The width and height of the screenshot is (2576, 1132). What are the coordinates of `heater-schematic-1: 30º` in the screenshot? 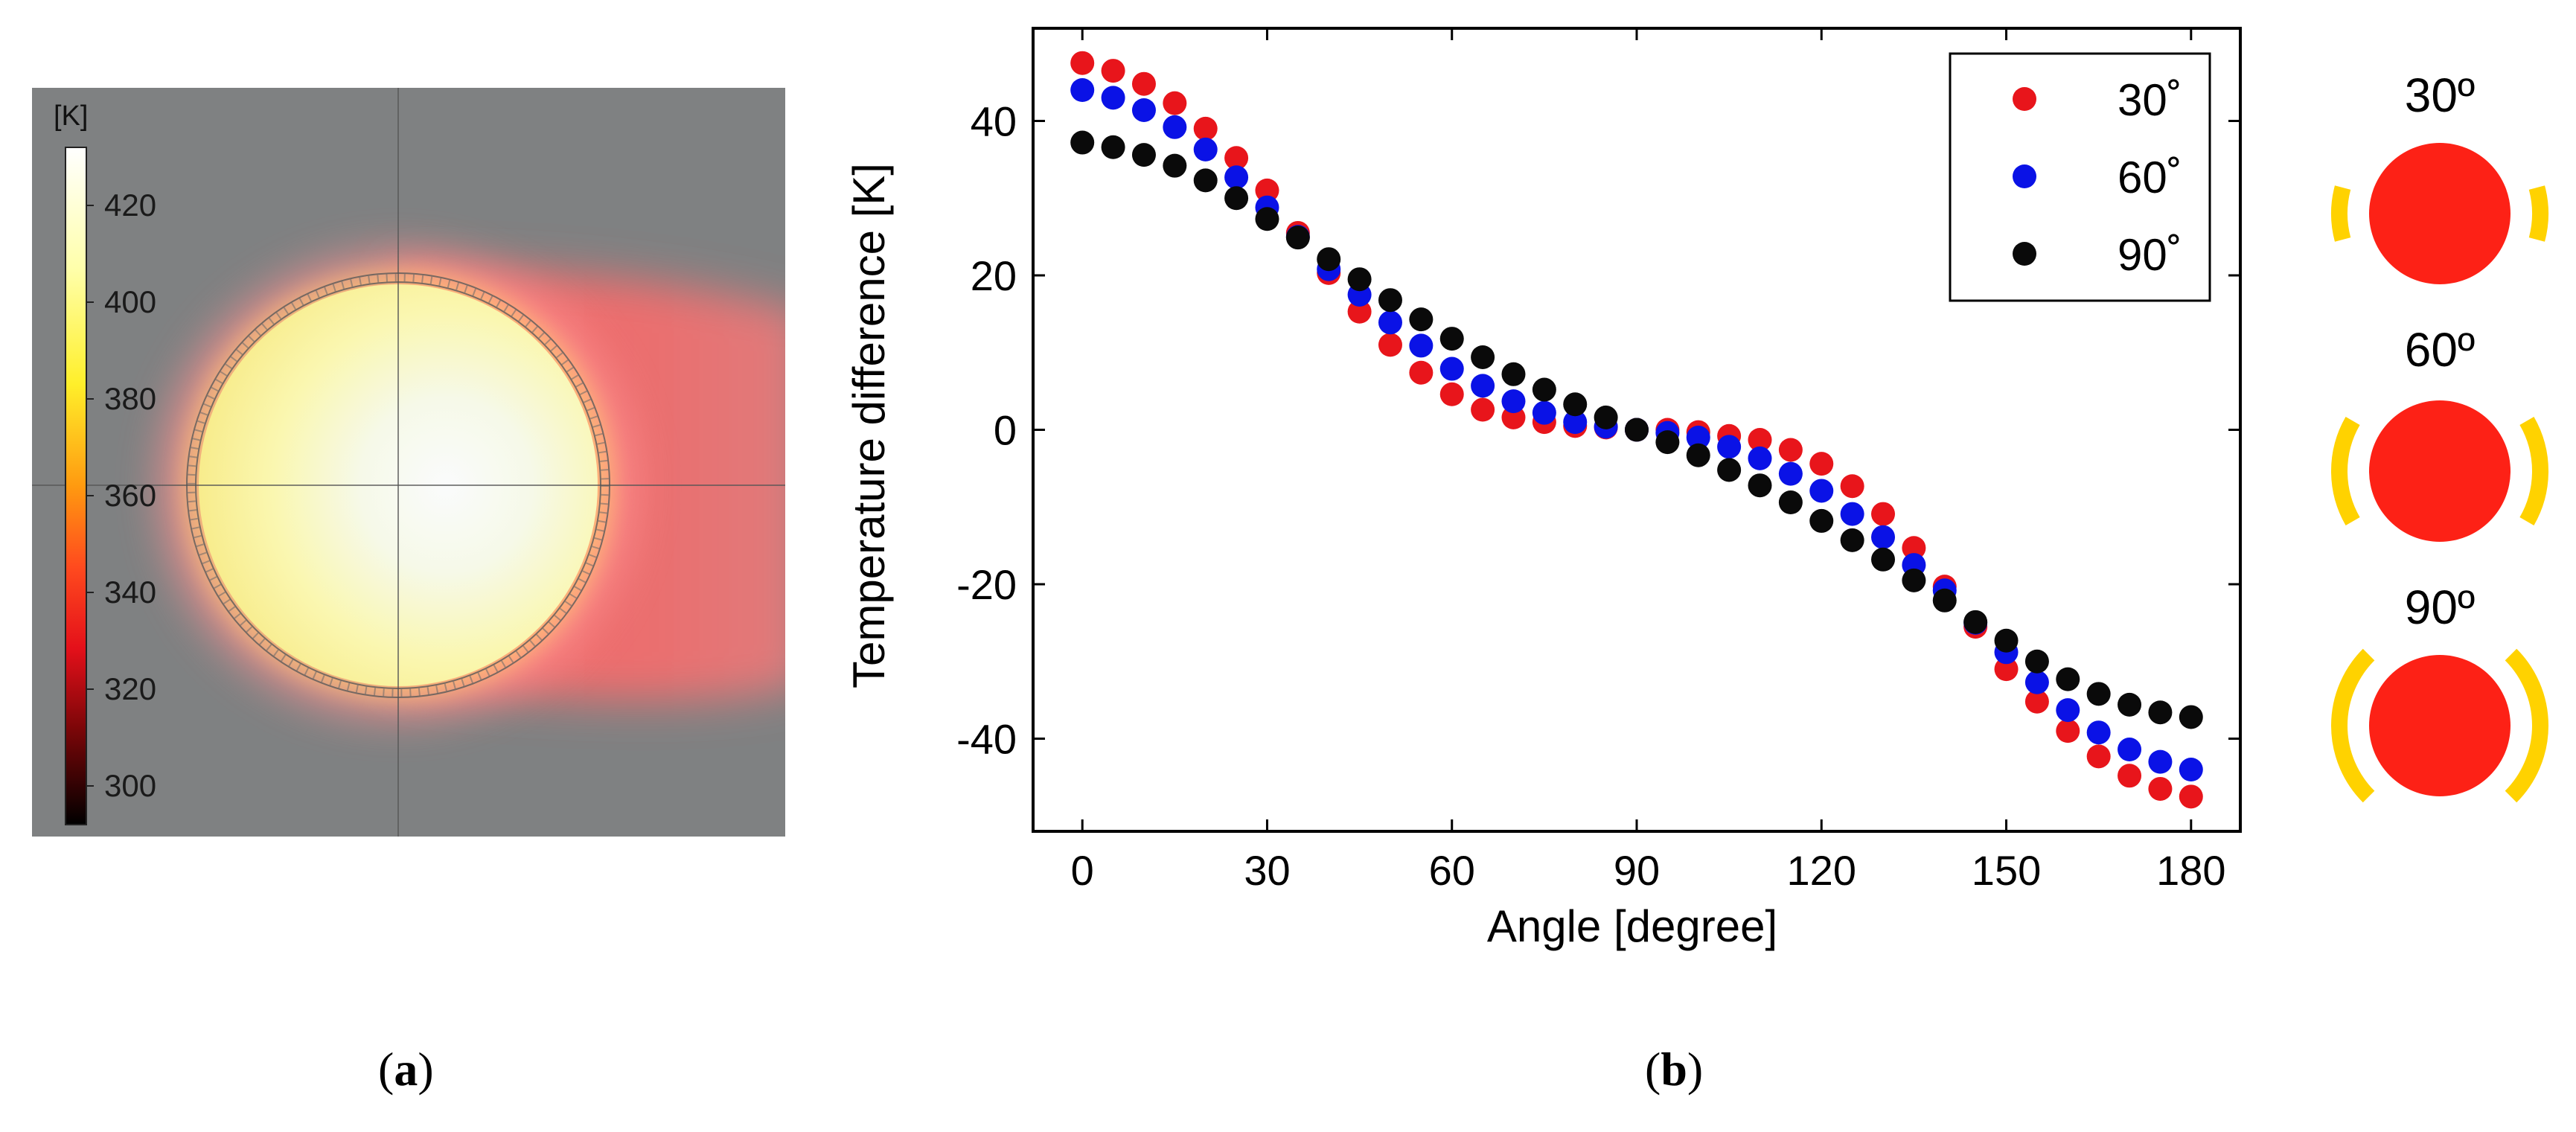 It's located at (2440, 176).